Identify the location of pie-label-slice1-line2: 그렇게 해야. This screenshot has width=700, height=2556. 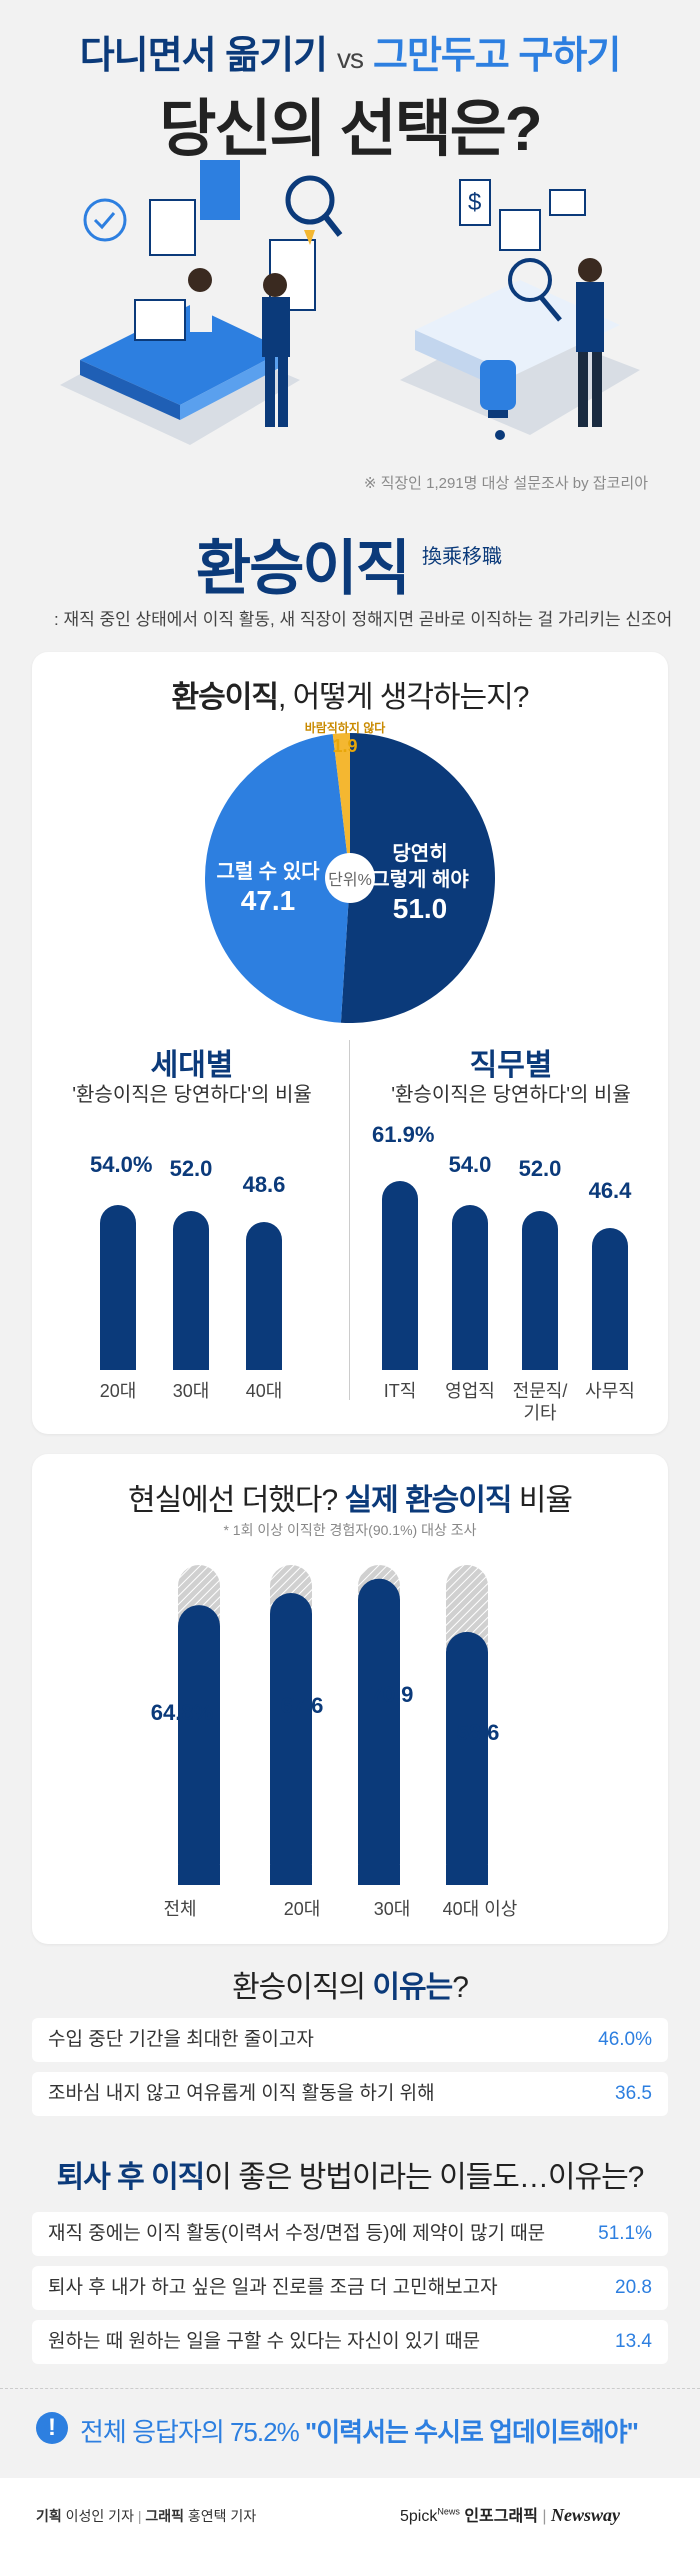
(420, 879).